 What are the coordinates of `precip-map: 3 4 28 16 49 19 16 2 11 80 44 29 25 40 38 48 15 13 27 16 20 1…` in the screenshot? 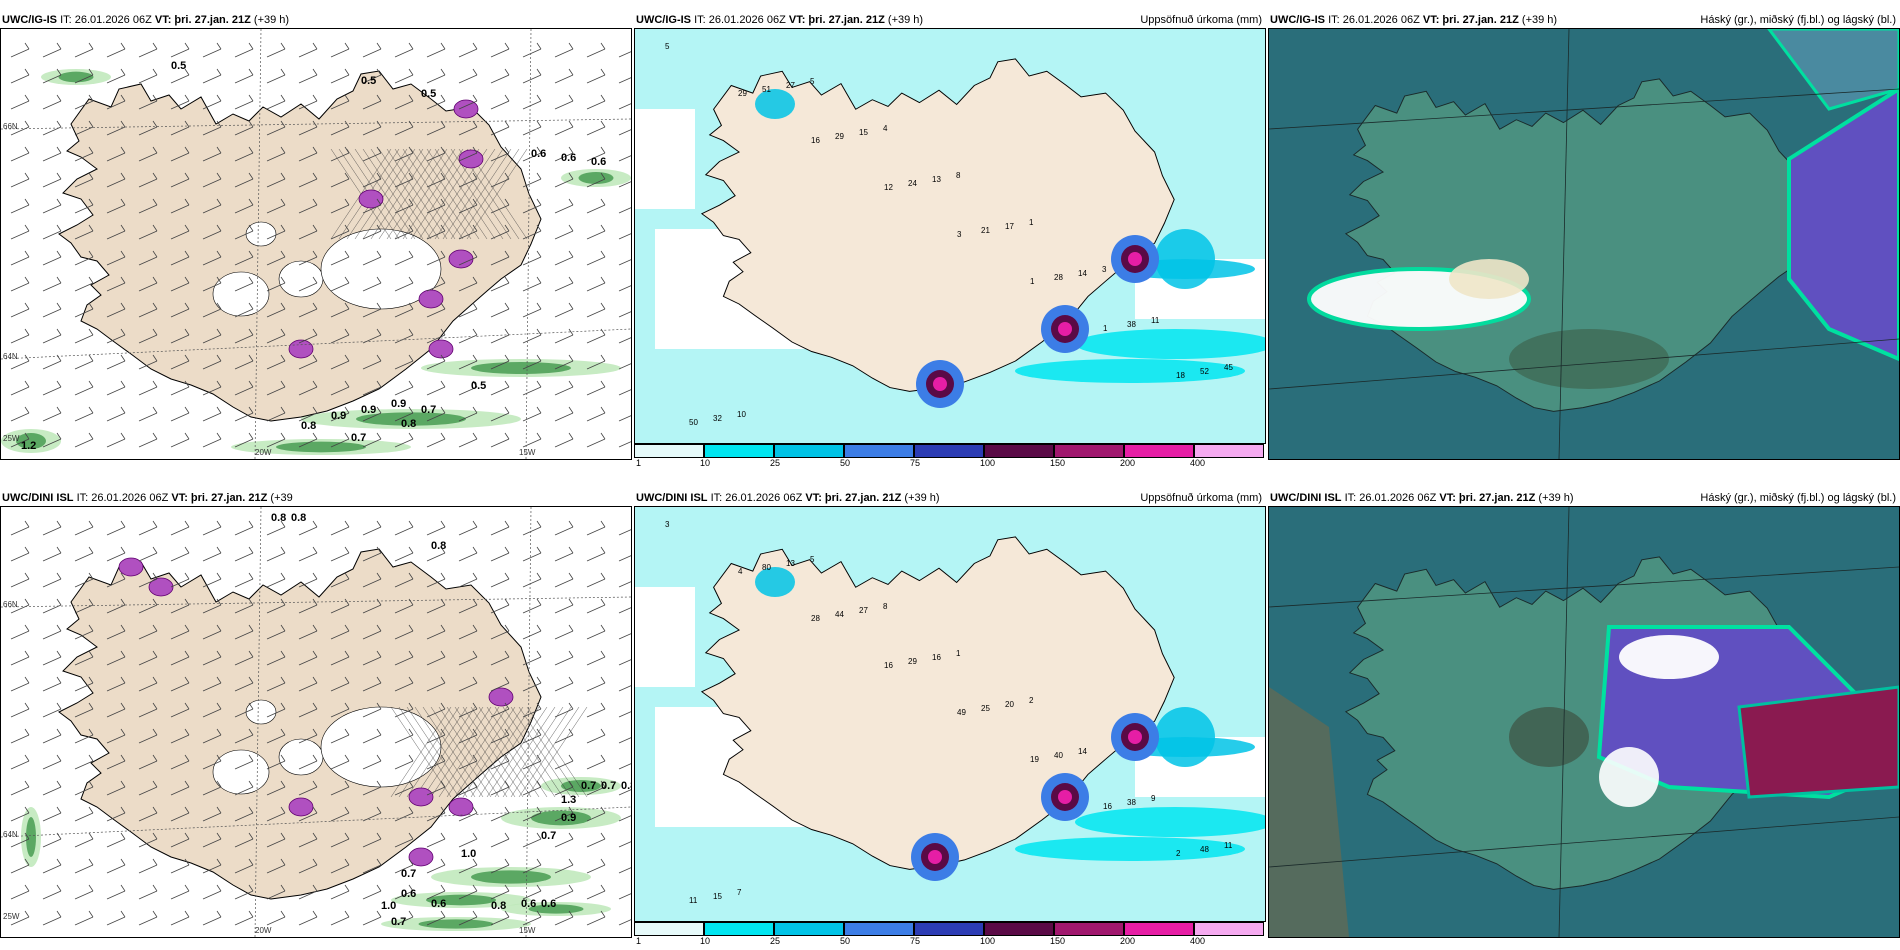 It's located at (950, 714).